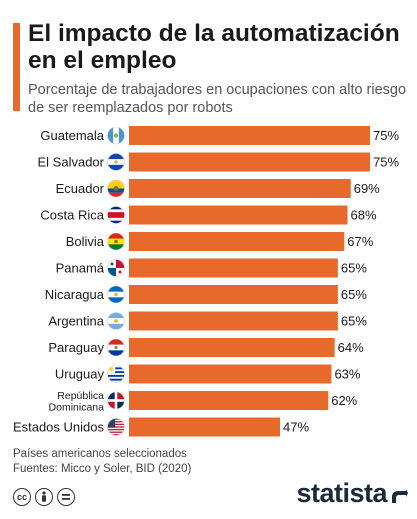 The height and width of the screenshot is (519, 417). What do you see at coordinates (59, 427) in the screenshot?
I see `category-label: Estados Unidos` at bounding box center [59, 427].